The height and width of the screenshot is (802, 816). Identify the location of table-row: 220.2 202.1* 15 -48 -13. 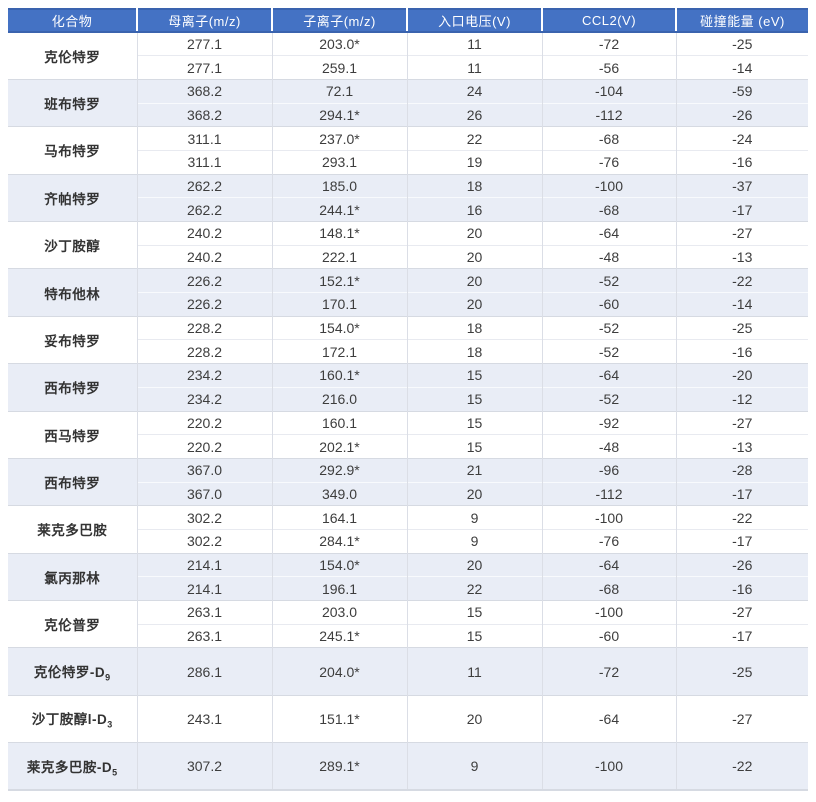
(408, 446).